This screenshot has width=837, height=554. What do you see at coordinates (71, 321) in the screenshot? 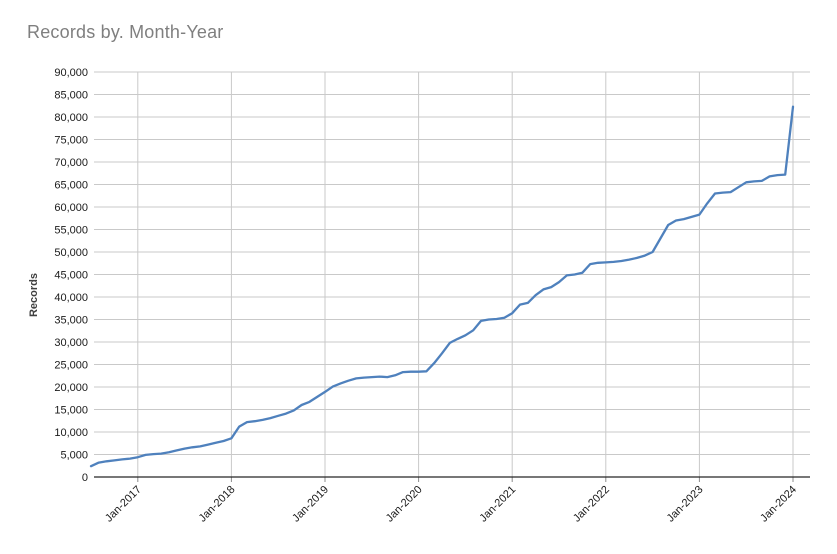
I see `y-tick-label: 35,000` at bounding box center [71, 321].